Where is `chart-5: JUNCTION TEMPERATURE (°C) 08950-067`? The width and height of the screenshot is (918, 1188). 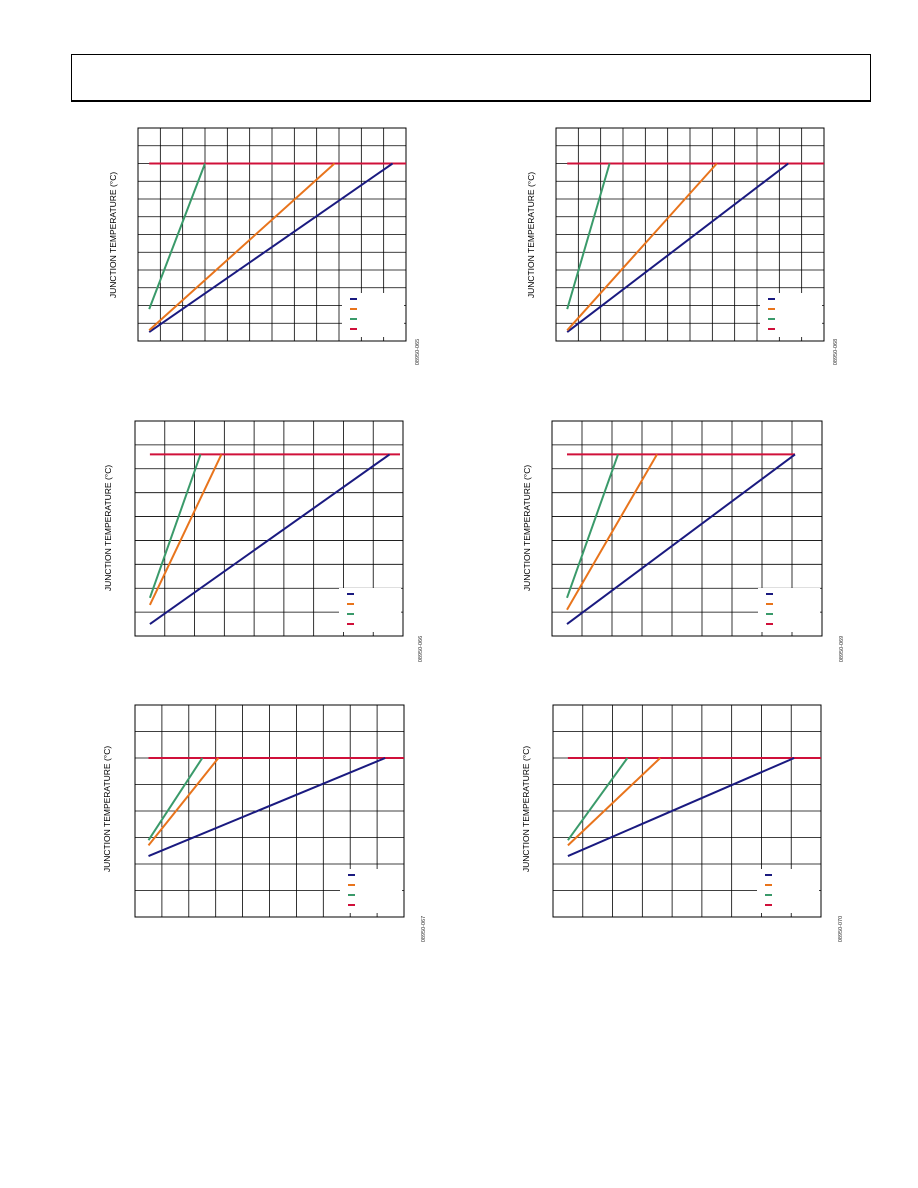
chart-5: JUNCTION TEMPERATURE (°C) 08950-067 is located at coordinates (264, 827).